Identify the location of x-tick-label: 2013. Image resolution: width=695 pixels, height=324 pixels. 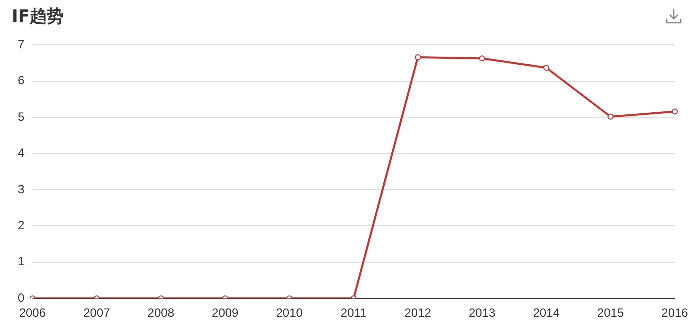
(482, 313).